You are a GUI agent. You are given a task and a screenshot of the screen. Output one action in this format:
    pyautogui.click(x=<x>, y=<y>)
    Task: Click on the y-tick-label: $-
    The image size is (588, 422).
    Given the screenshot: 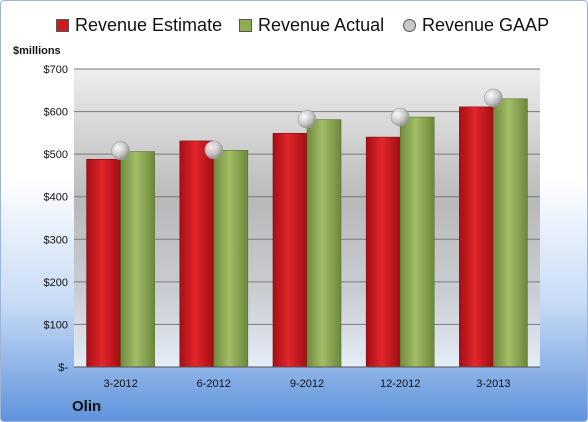 What is the action you would take?
    pyautogui.click(x=63, y=368)
    